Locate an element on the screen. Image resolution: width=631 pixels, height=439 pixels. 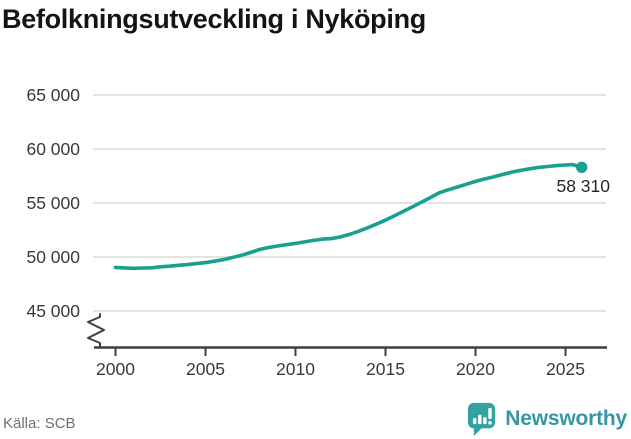
x-axis is located at coordinates (350, 351).